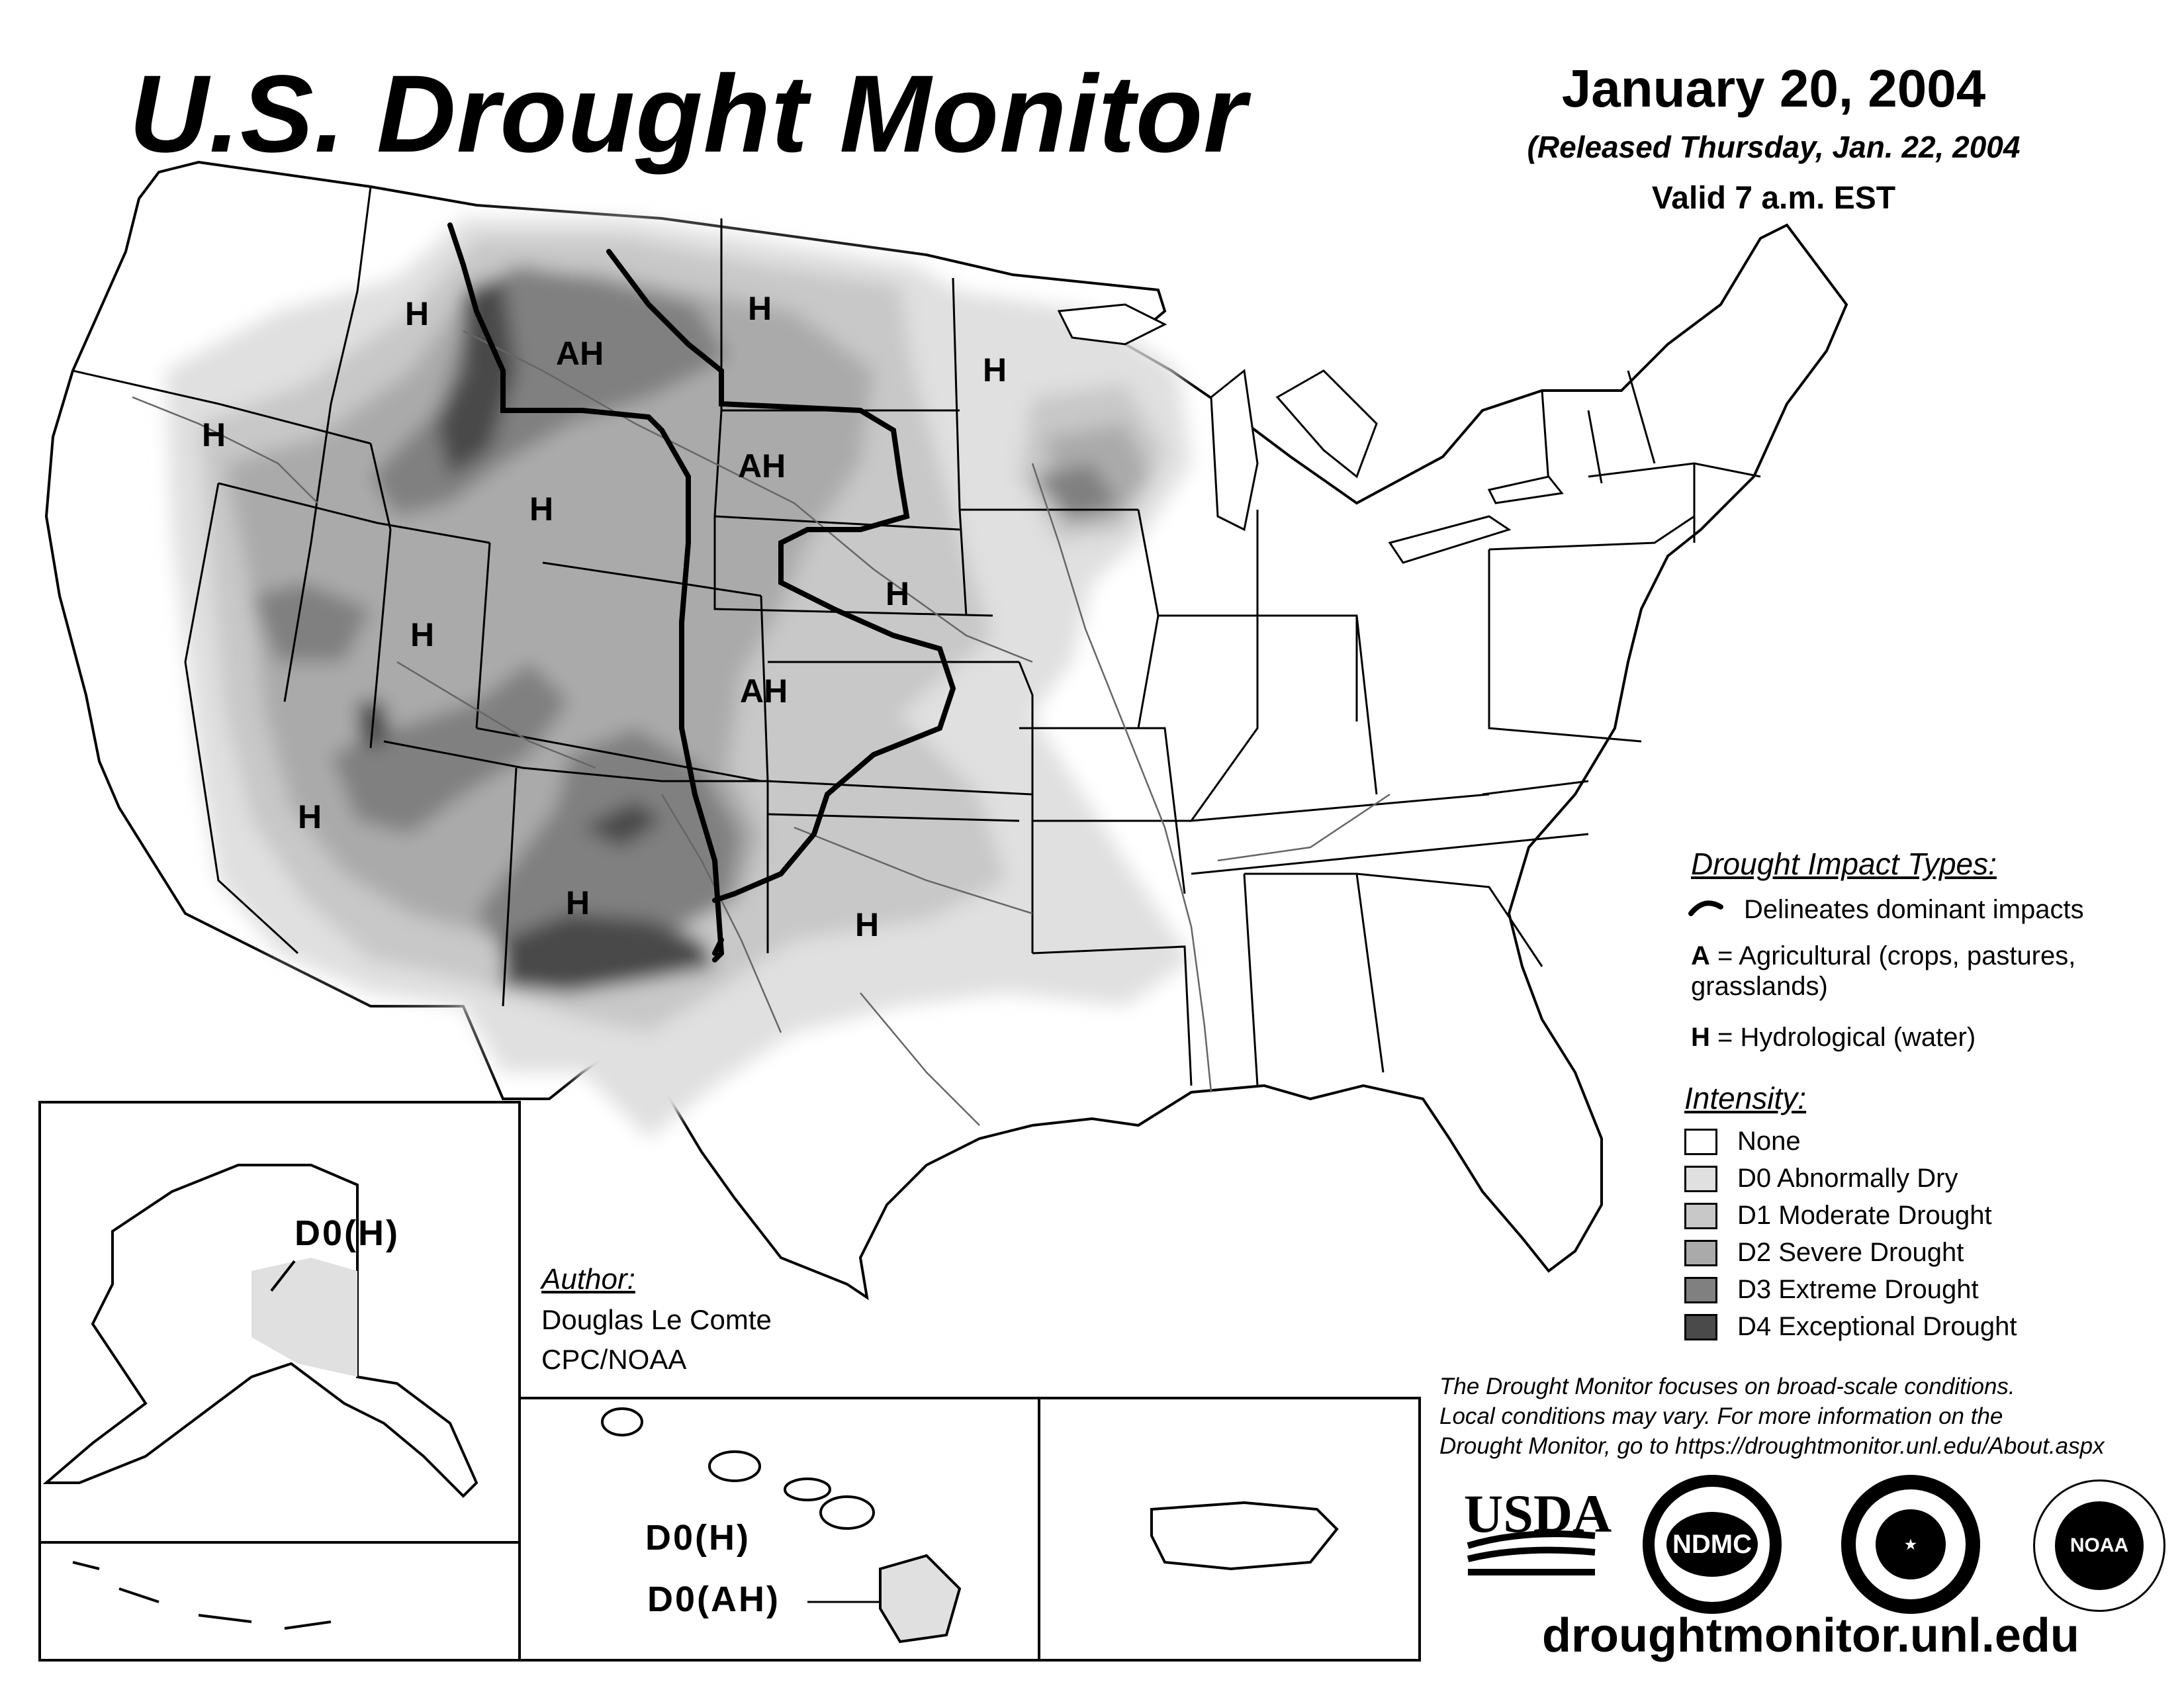 The width and height of the screenshot is (2184, 1688). What do you see at coordinates (1811, 1635) in the screenshot?
I see `website-url: droughtmonitor.unl.edu` at bounding box center [1811, 1635].